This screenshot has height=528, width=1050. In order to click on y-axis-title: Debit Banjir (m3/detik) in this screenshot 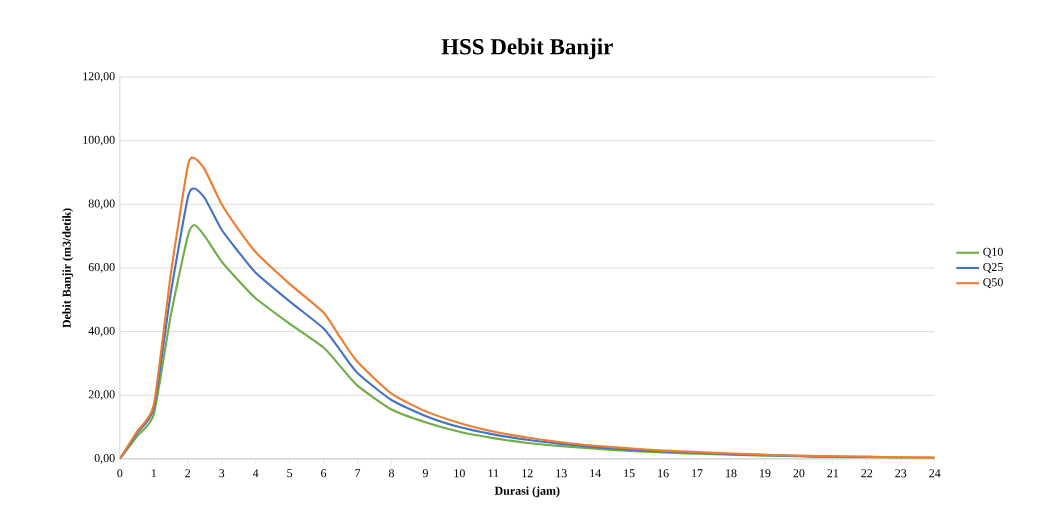, I will do `click(68, 268)`.